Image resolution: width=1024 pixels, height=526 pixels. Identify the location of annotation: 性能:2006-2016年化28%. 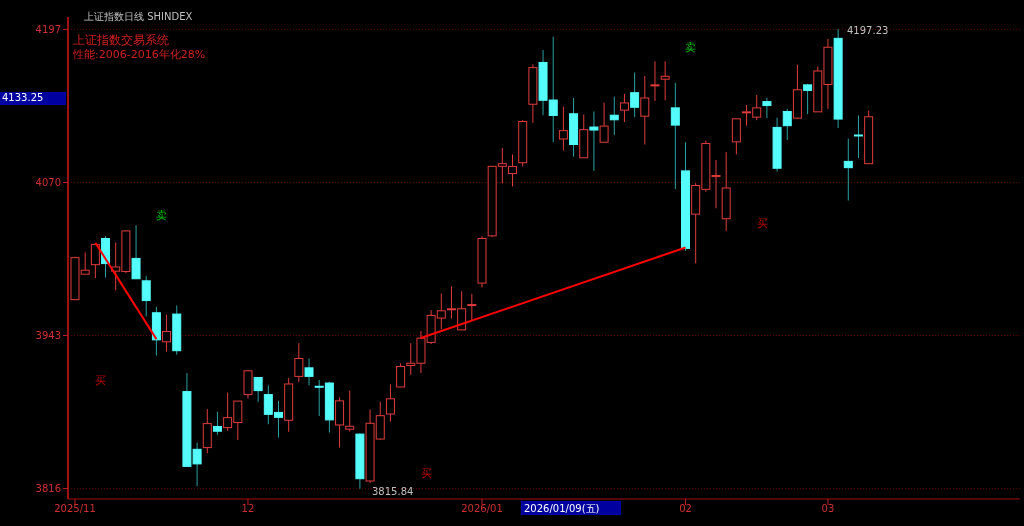
(139, 54).